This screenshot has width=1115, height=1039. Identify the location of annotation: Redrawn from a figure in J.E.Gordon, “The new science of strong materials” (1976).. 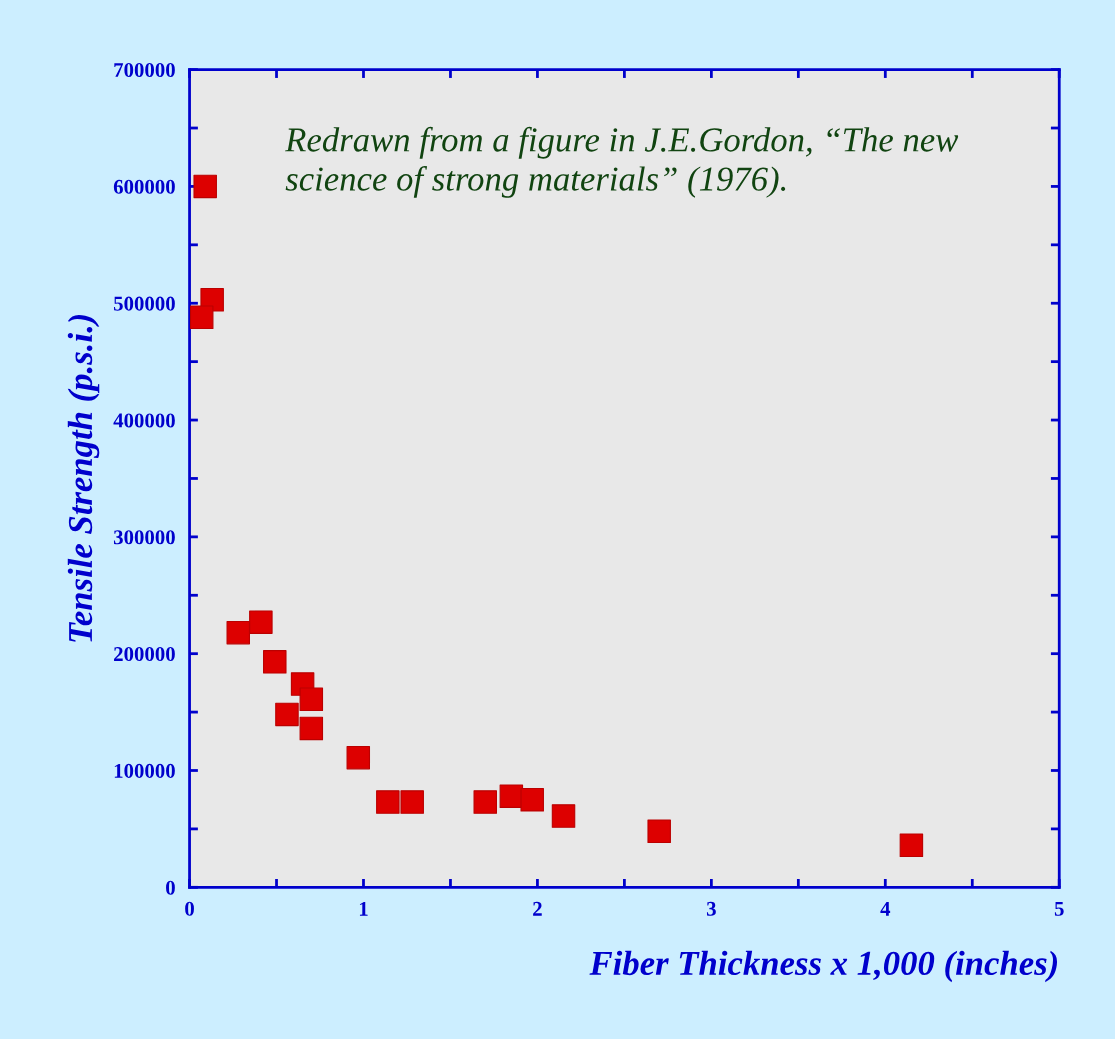
(622, 162).